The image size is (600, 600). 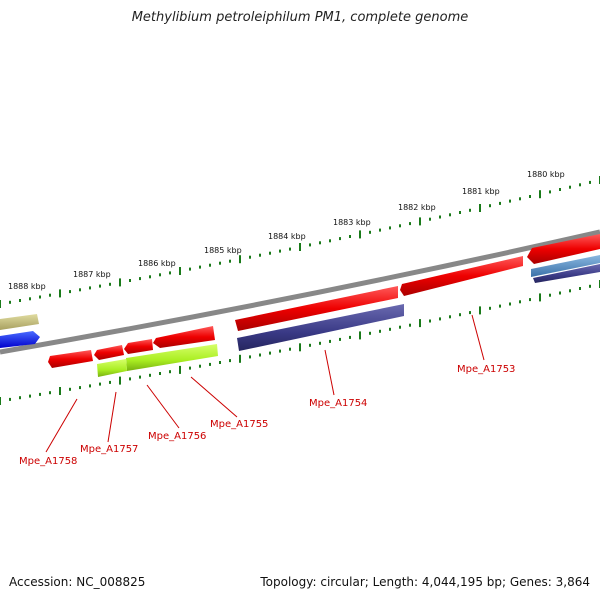 I want to click on feature-steel, so click(x=565, y=266).